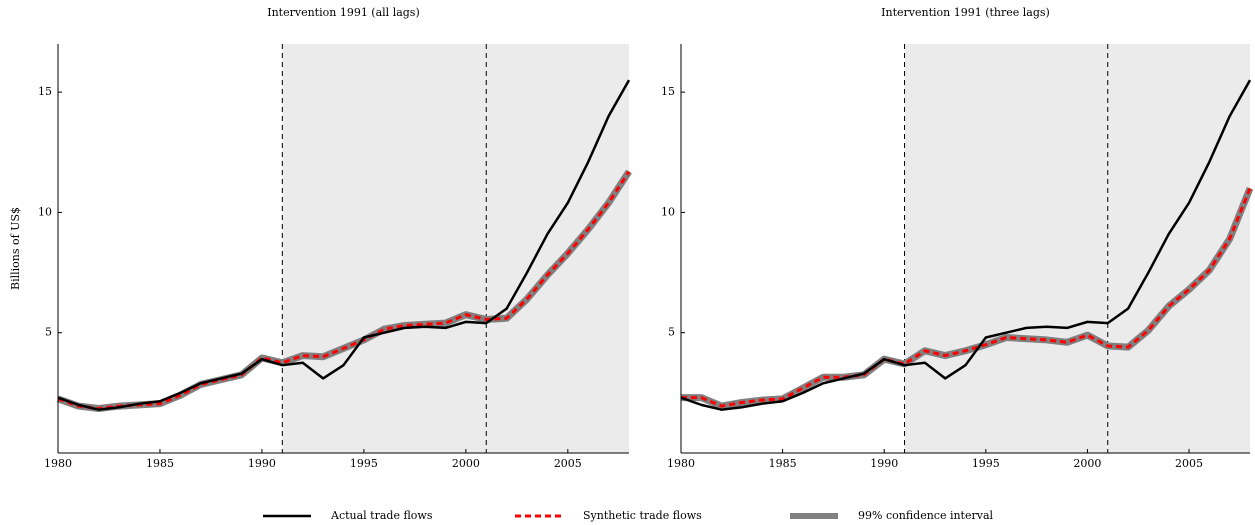 This screenshot has height=525, width=1255. Describe the element at coordinates (642, 515) in the screenshot. I see `legend-label: Synthetic trade flows` at that location.